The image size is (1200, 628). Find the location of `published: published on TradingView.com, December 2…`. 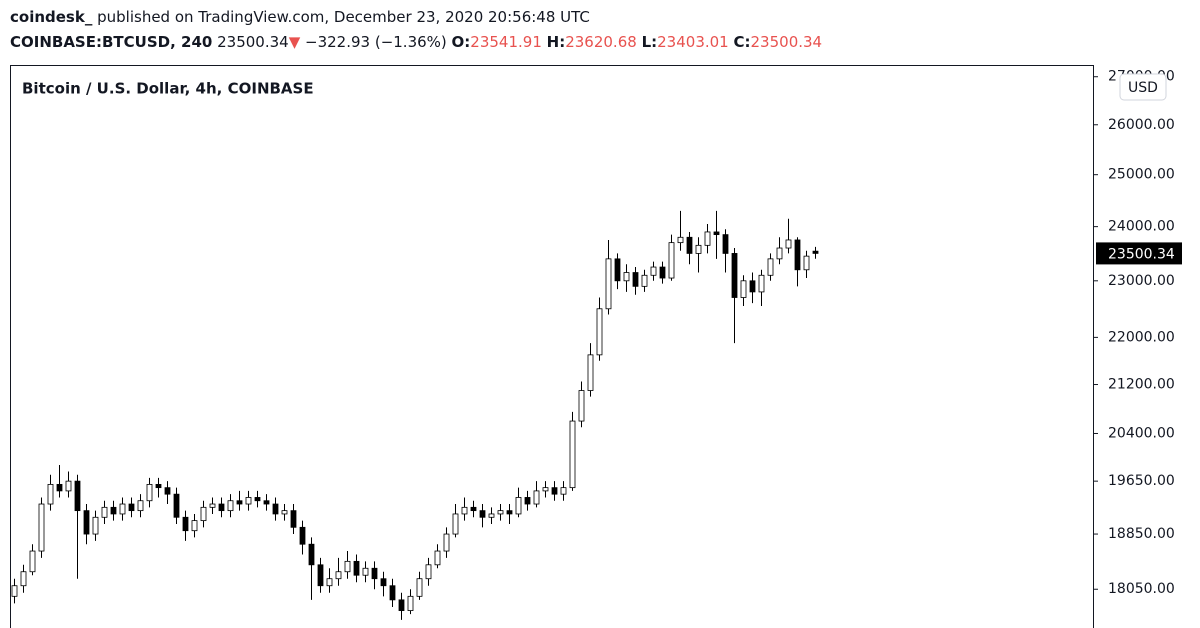

published: published on TradingView.com, December 2… is located at coordinates (343, 17).